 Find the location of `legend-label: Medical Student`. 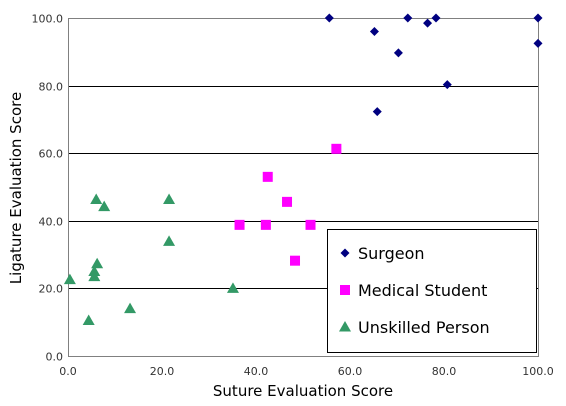

legend-label: Medical Student is located at coordinates (422, 290).